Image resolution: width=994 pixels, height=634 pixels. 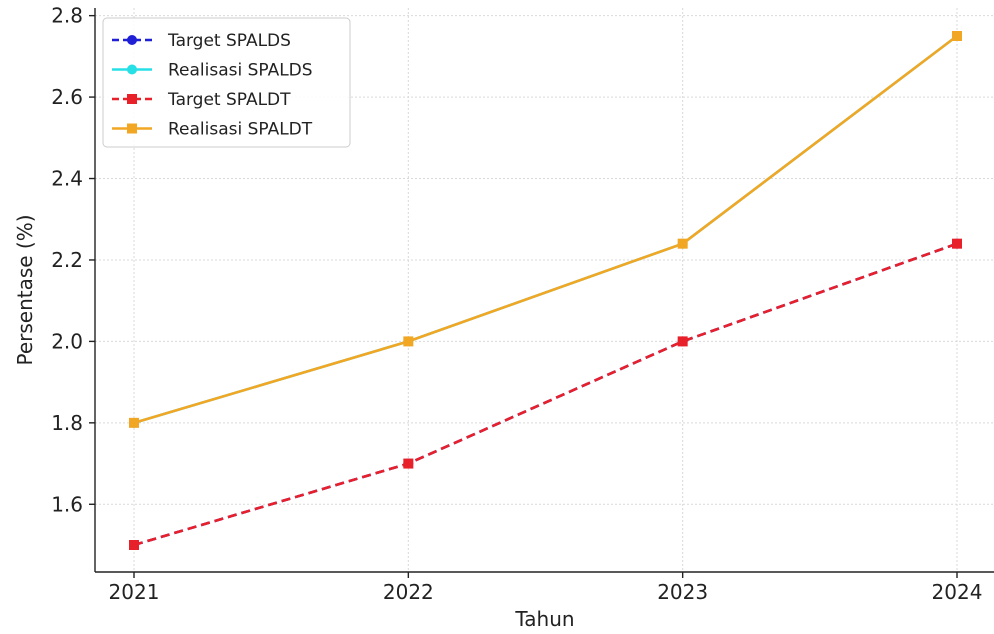 What do you see at coordinates (67, 97) in the screenshot?
I see `y-tick-label: 2.6` at bounding box center [67, 97].